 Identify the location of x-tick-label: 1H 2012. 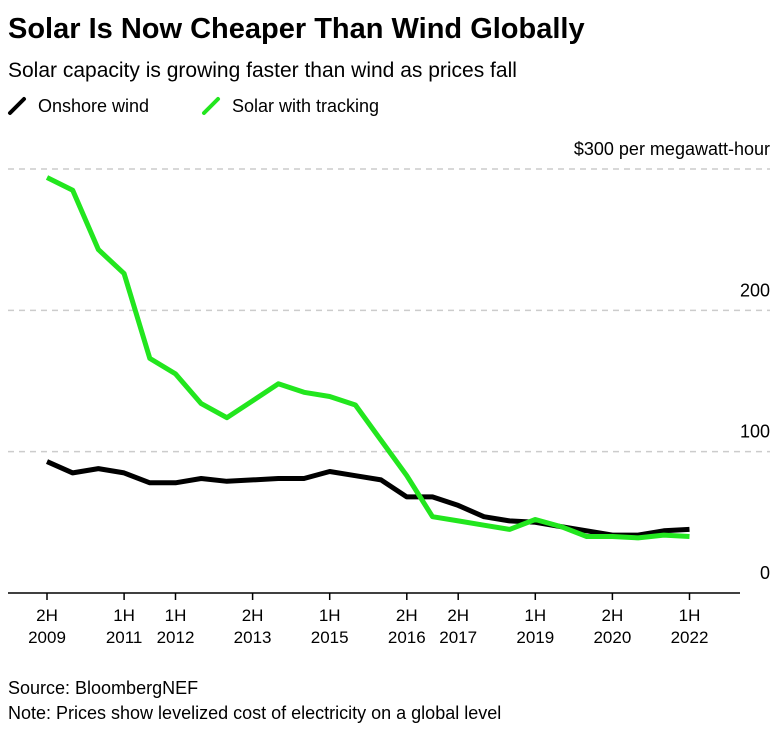
(175, 626).